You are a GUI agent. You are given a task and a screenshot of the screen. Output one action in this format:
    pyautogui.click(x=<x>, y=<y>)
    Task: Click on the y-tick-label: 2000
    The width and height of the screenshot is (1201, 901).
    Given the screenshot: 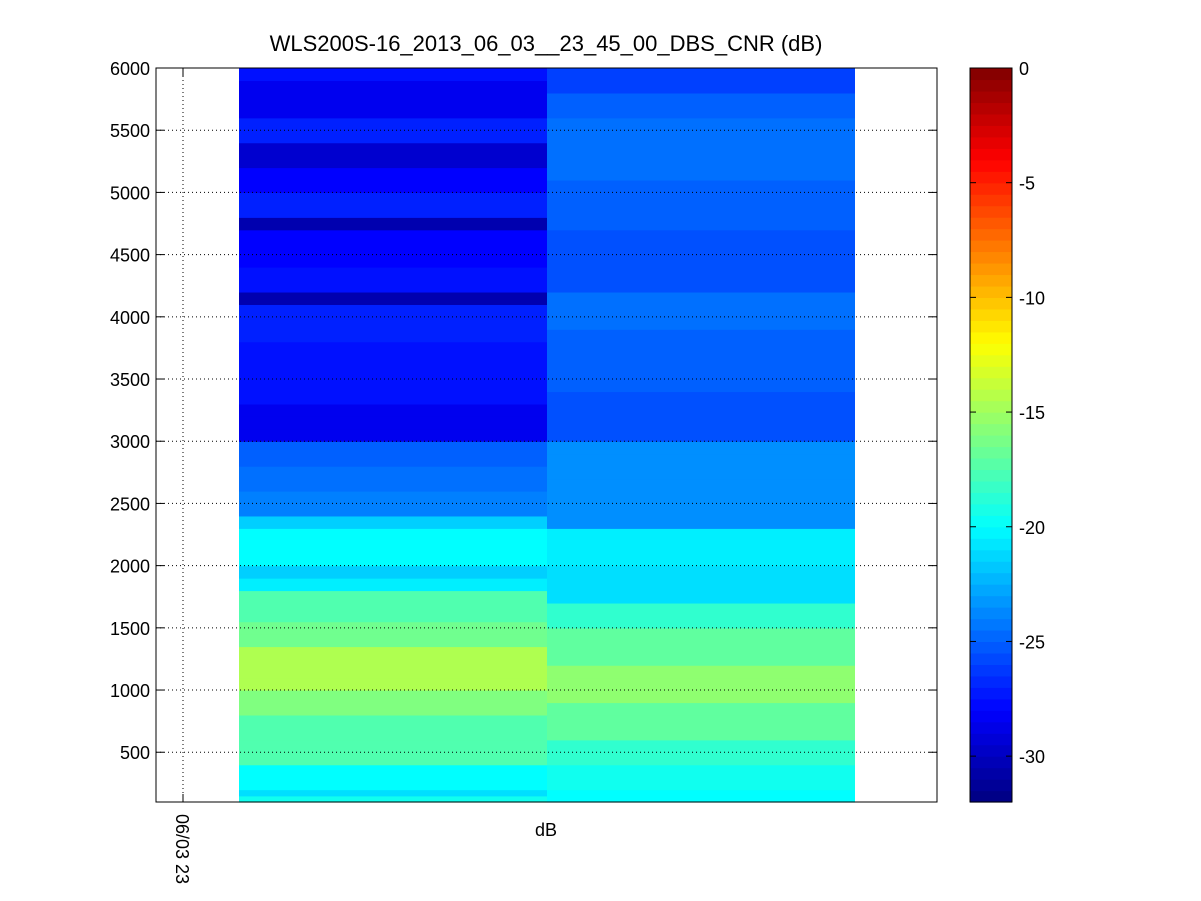 What is the action you would take?
    pyautogui.click(x=130, y=567)
    